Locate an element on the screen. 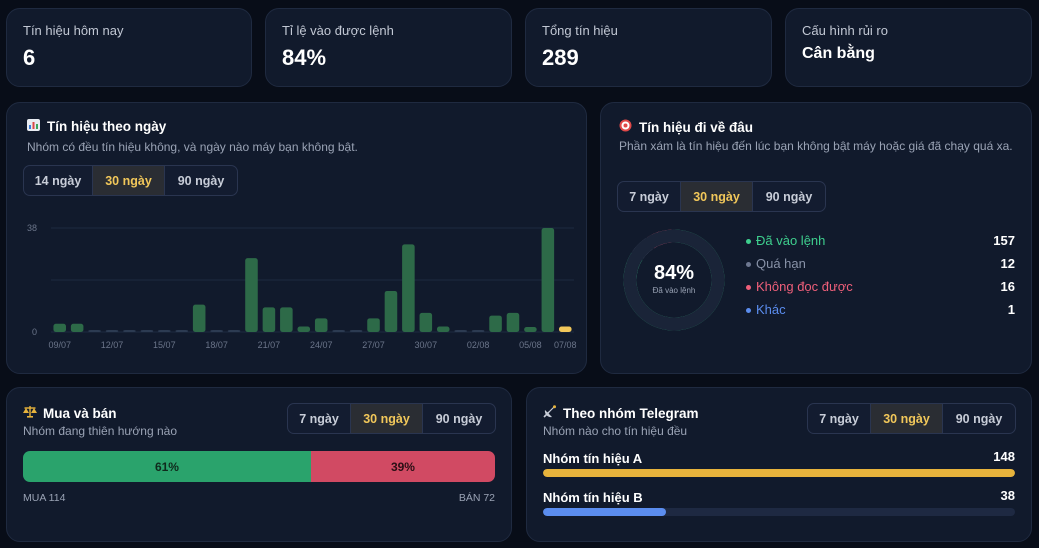 Image resolution: width=1039 pixels, height=548 pixels. buy-segment: 61% is located at coordinates (167, 466).